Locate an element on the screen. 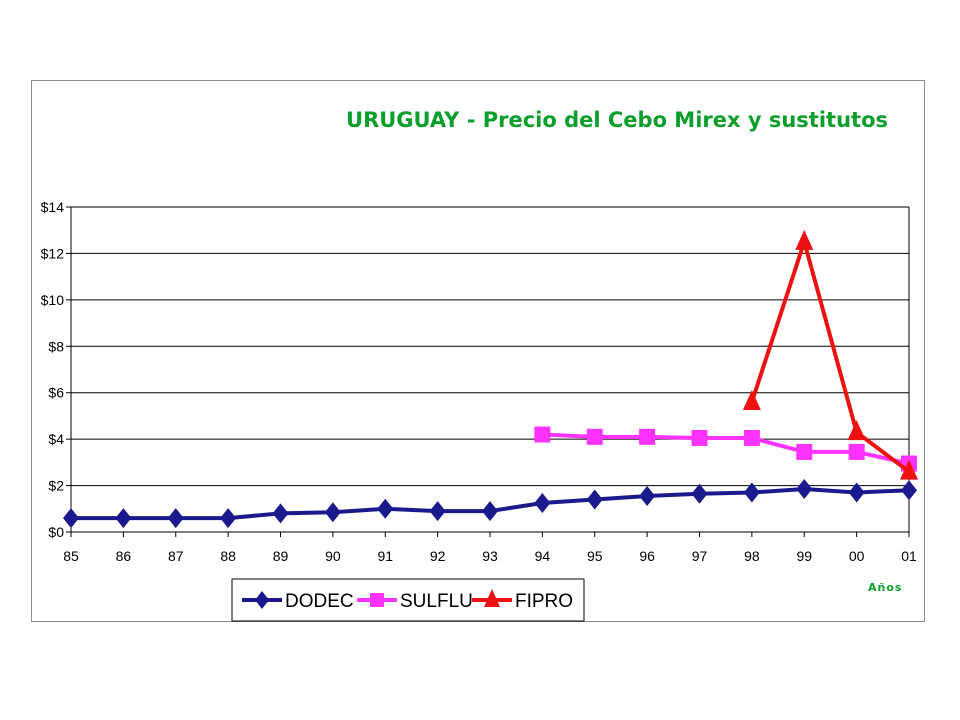 The height and width of the screenshot is (720, 960). y-tick-label: $6 is located at coordinates (56, 393).